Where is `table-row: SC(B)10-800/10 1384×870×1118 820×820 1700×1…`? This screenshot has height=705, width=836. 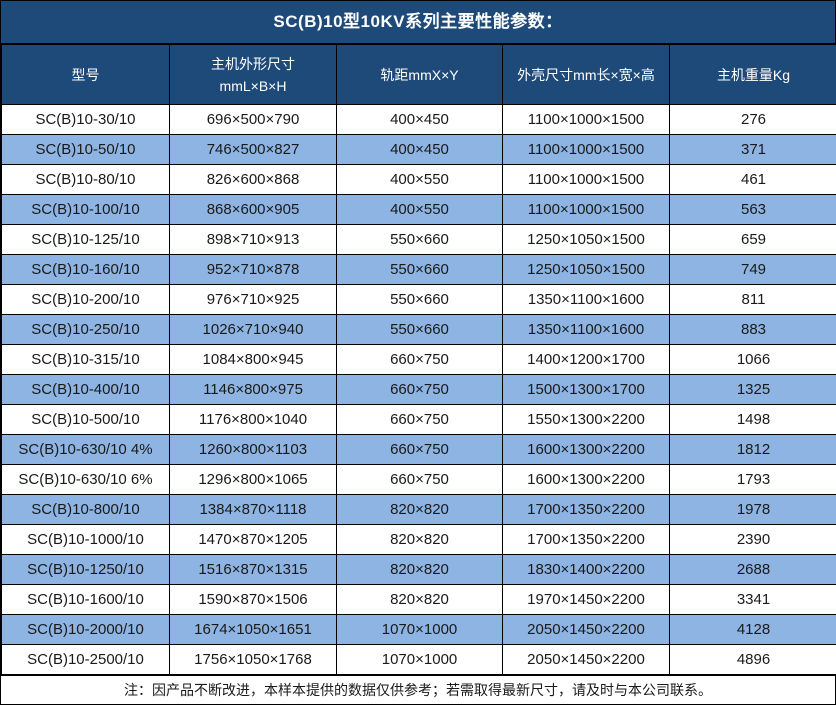 table-row: SC(B)10-800/10 1384×870×1118 820×820 1700×1… is located at coordinates (418, 509).